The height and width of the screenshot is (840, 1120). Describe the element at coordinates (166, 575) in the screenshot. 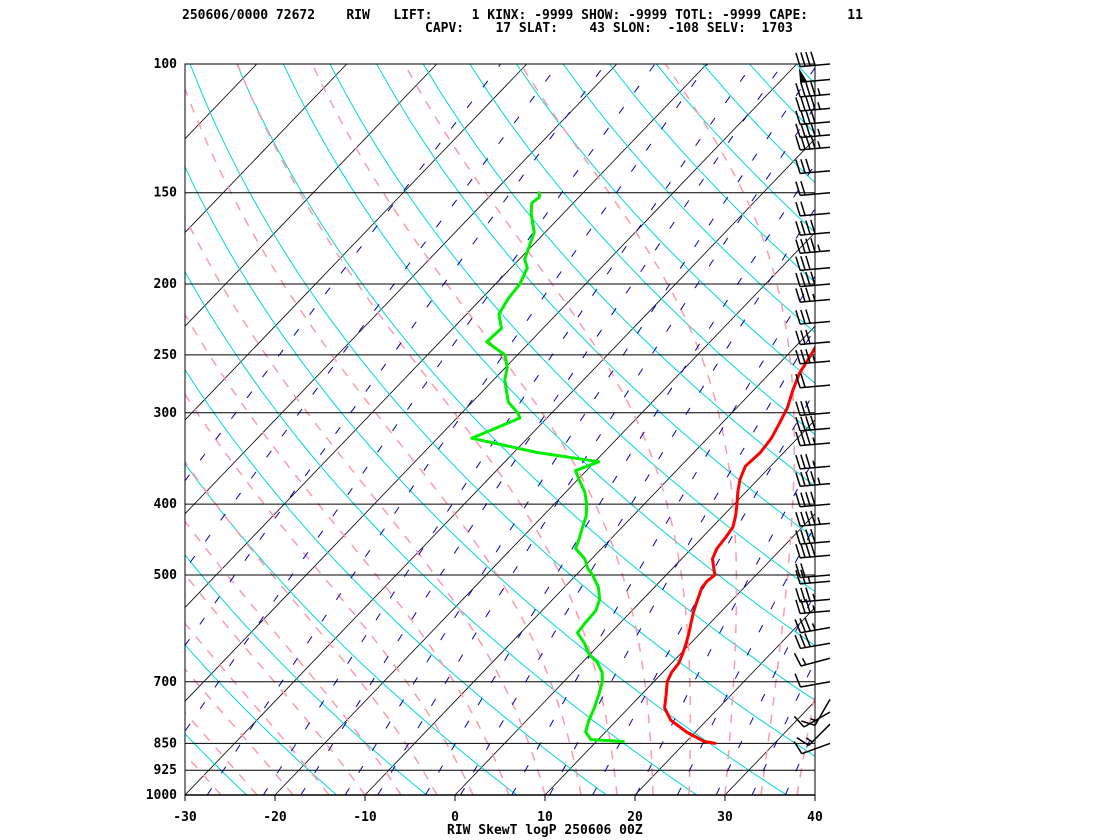

I see `pressure-tick-label: 500` at that location.